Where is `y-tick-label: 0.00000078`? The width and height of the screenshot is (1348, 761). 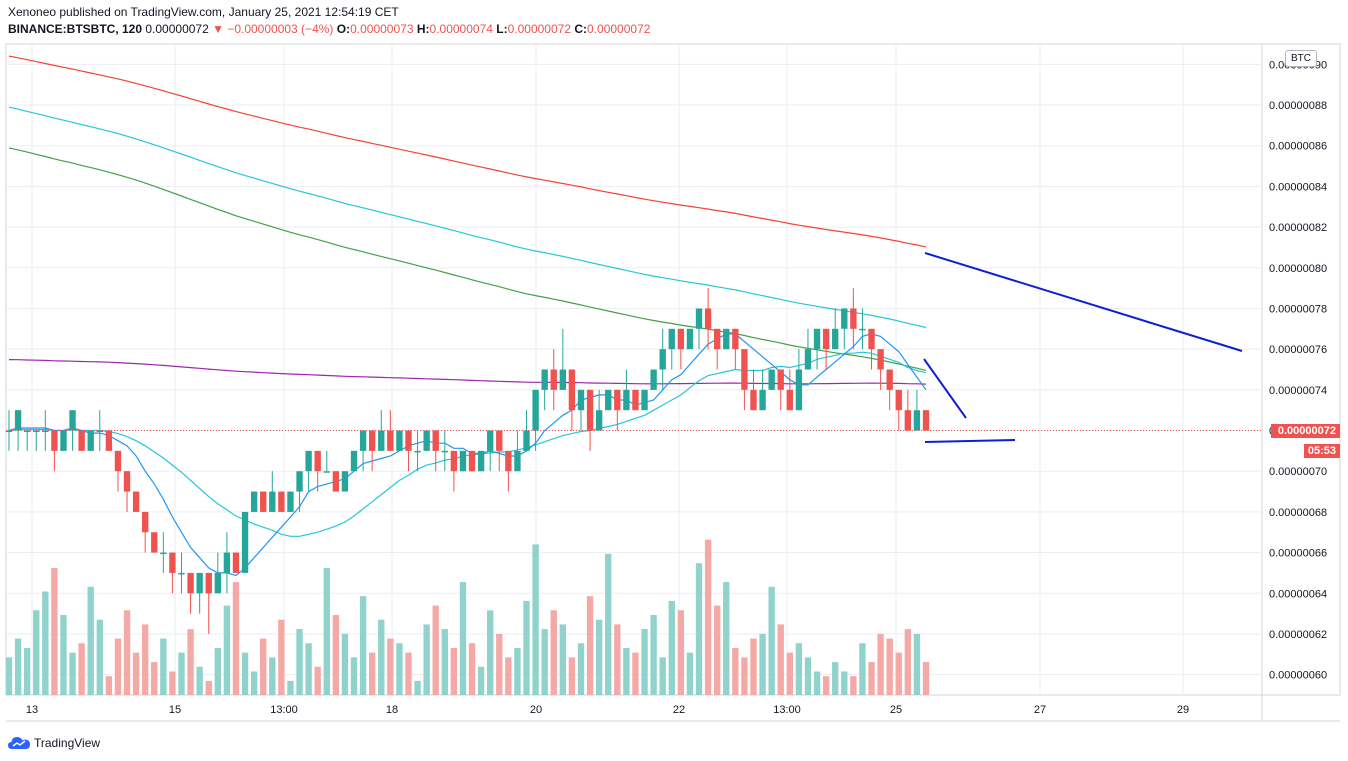 y-tick-label: 0.00000078 is located at coordinates (1298, 309).